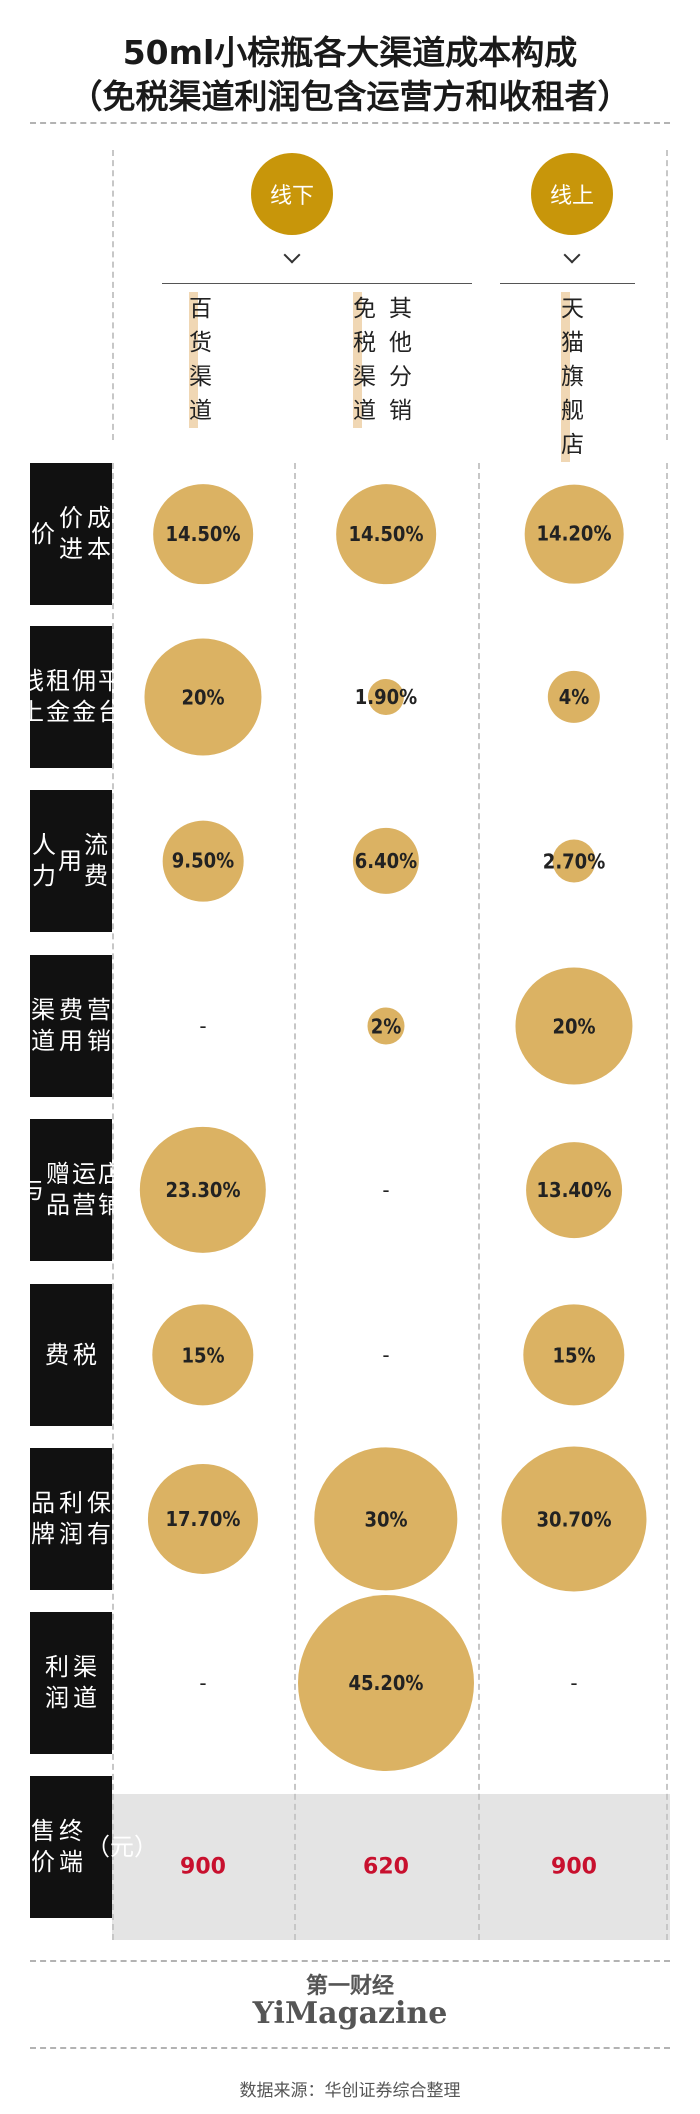  Describe the element at coordinates (350, 96) in the screenshot. I see `chart-title-line2: （免税渠道利润包含运营方和收租者）` at that location.